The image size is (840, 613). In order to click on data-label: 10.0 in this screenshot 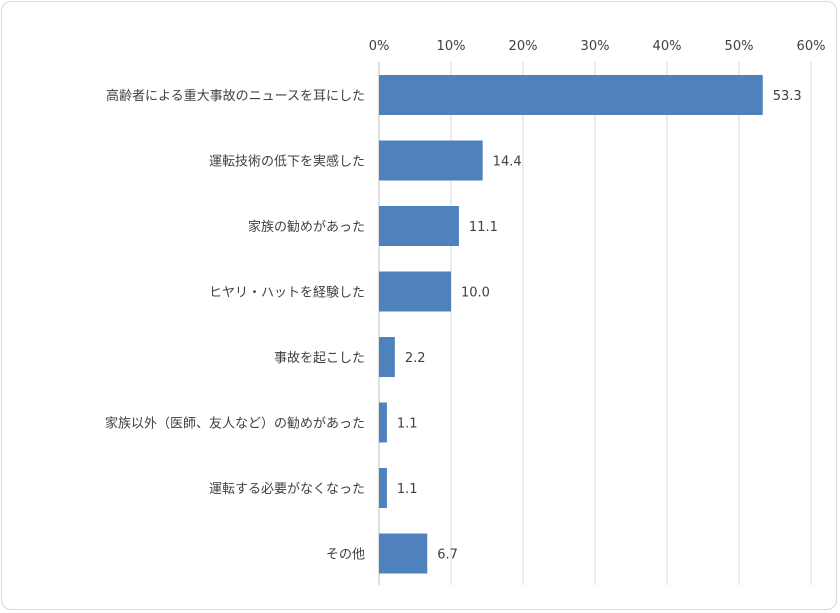, I will do `click(475, 293)`.